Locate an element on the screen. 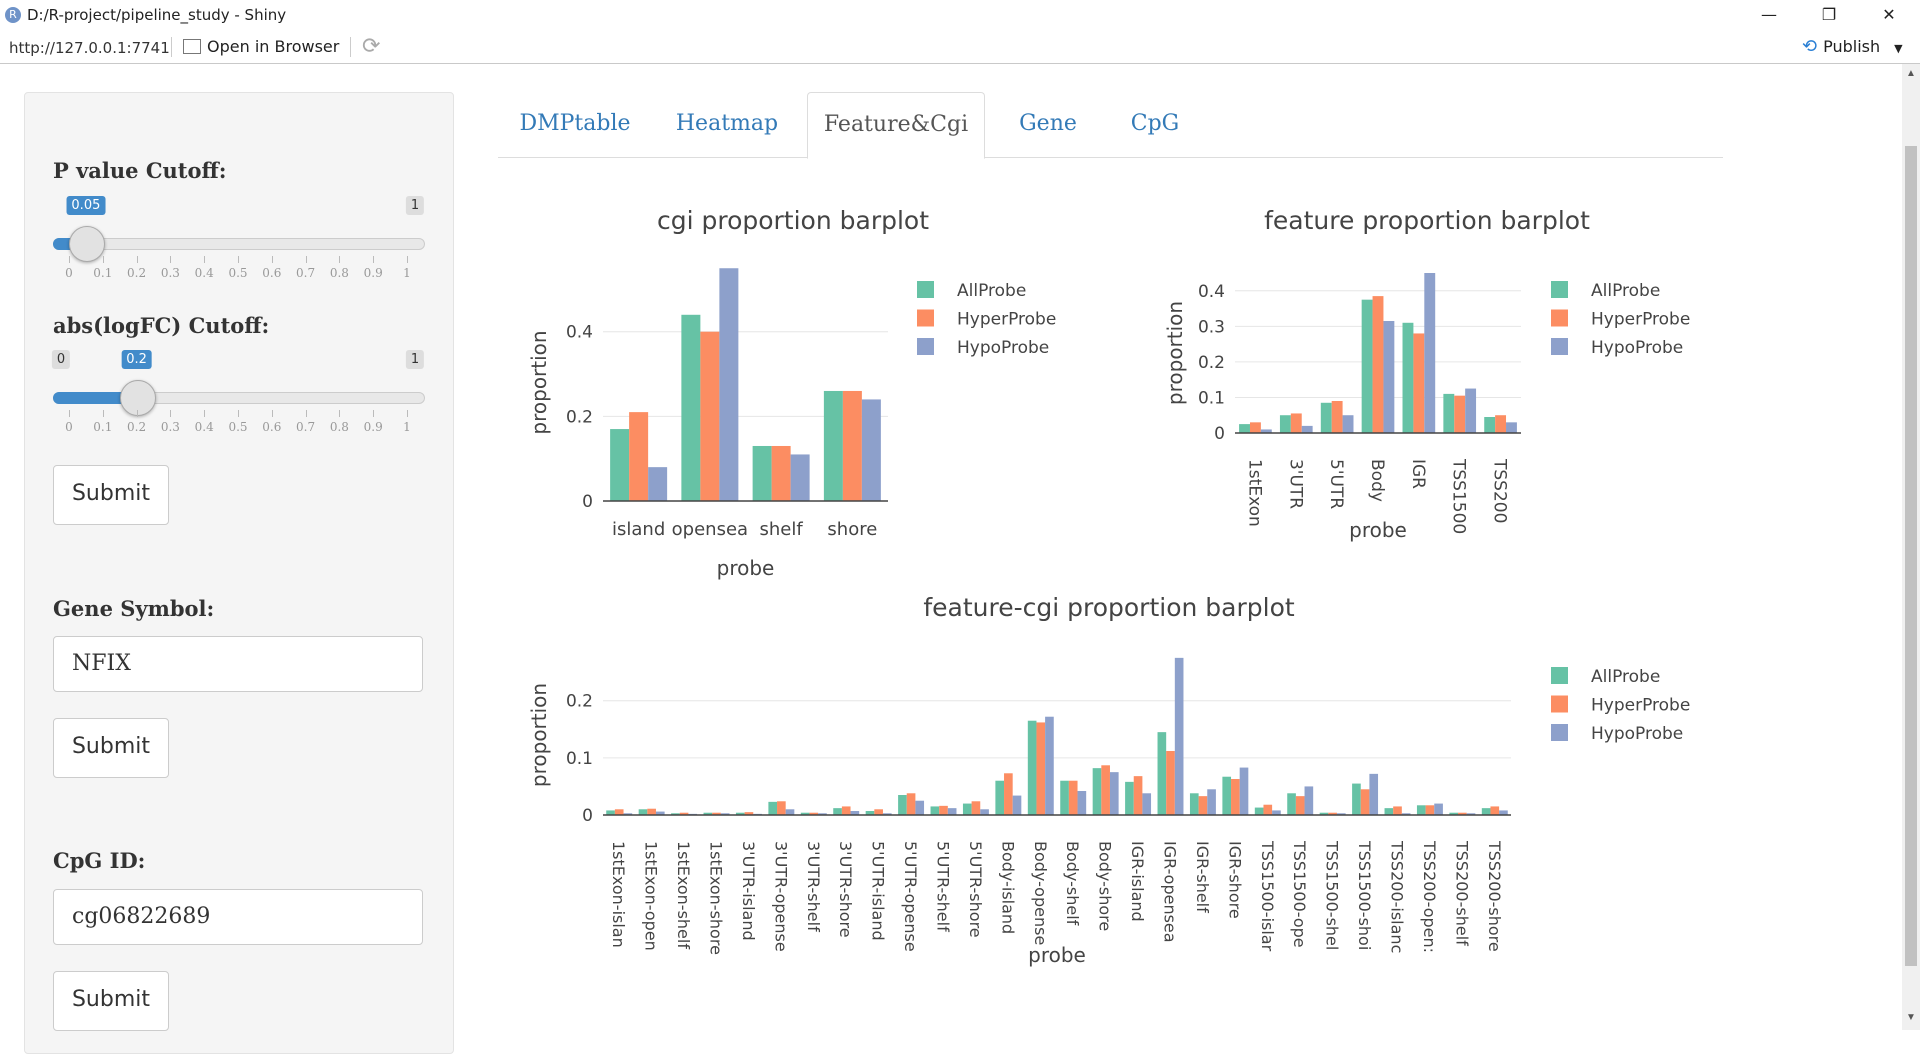 This screenshot has height=1054, width=1920. tab-feature-cgi: Feature&Cgi is located at coordinates (896, 125).